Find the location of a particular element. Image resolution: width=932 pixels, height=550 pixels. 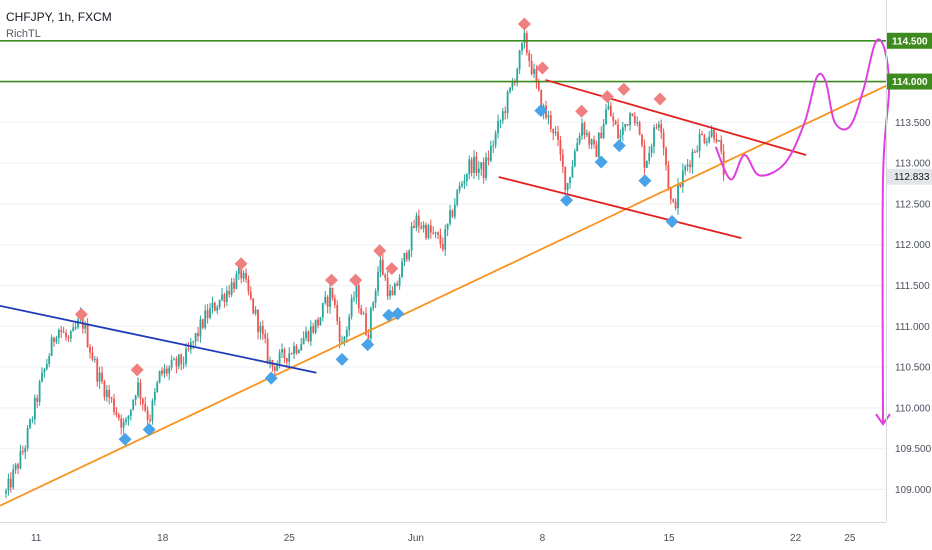

projection-path is located at coordinates (802, 231).